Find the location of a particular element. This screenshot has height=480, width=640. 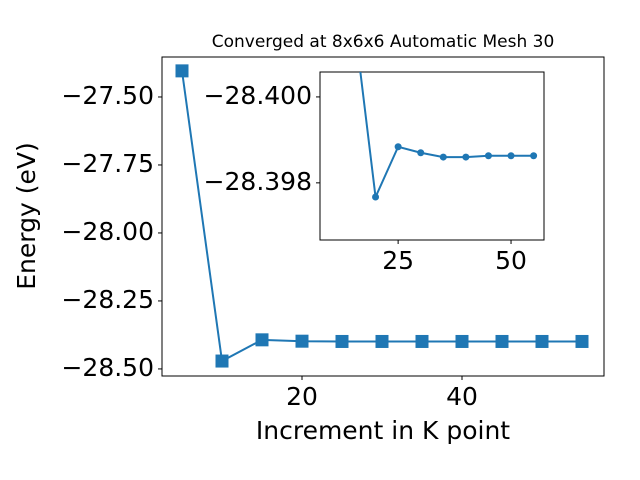

y-tick-label: −28.50 is located at coordinates (107, 367).